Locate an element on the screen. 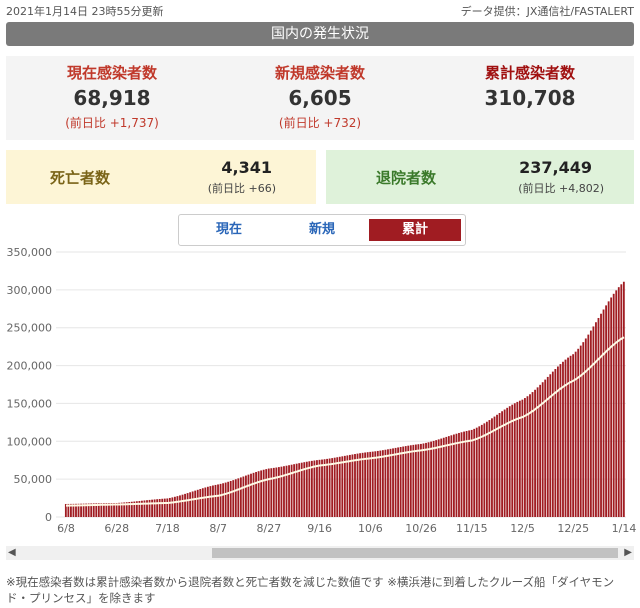 The height and width of the screenshot is (608, 640). scroll-right-icon: ▶ is located at coordinates (628, 552).